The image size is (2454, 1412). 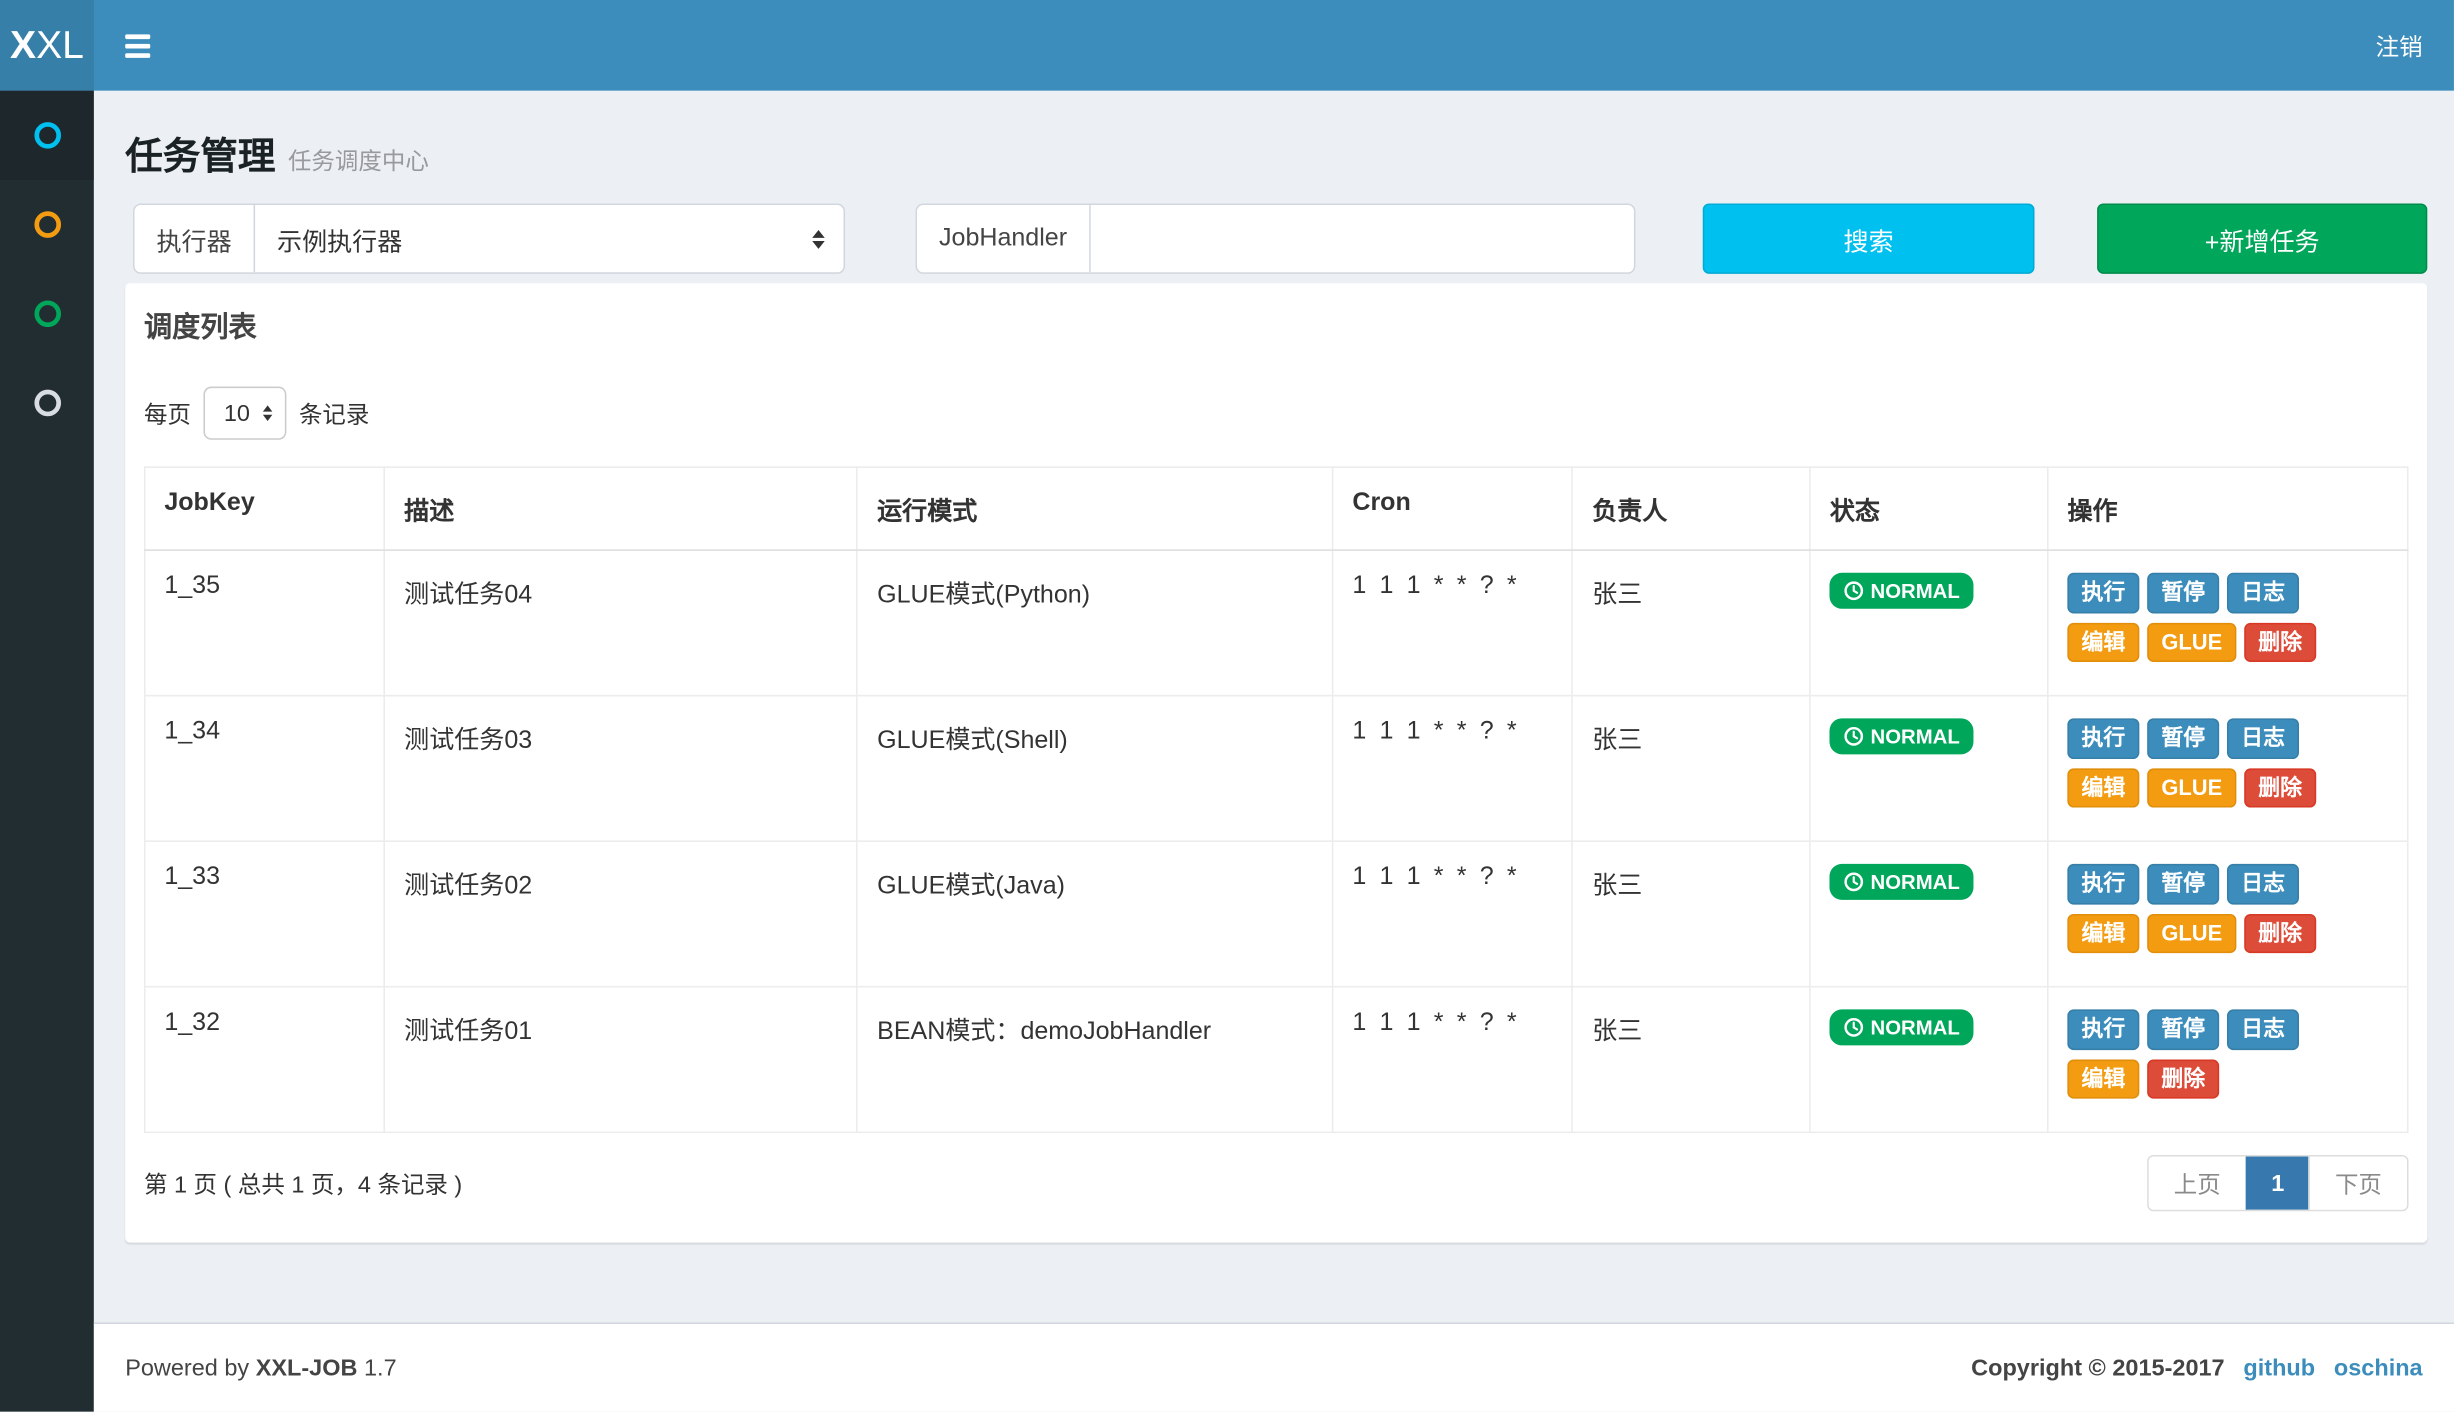 What do you see at coordinates (1095, 623) in the screenshot?
I see `mode-cell: GLUE模式(Python)` at bounding box center [1095, 623].